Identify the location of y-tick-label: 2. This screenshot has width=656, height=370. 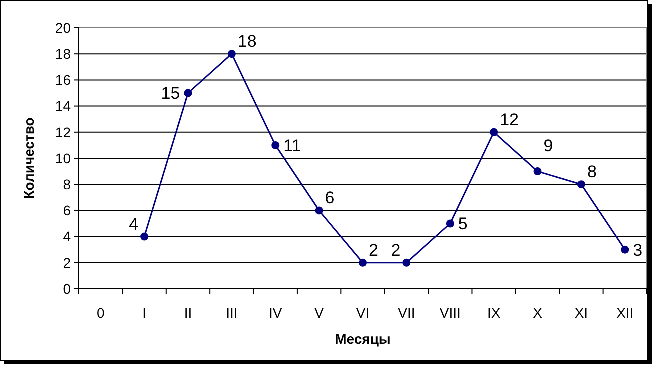
(67, 262).